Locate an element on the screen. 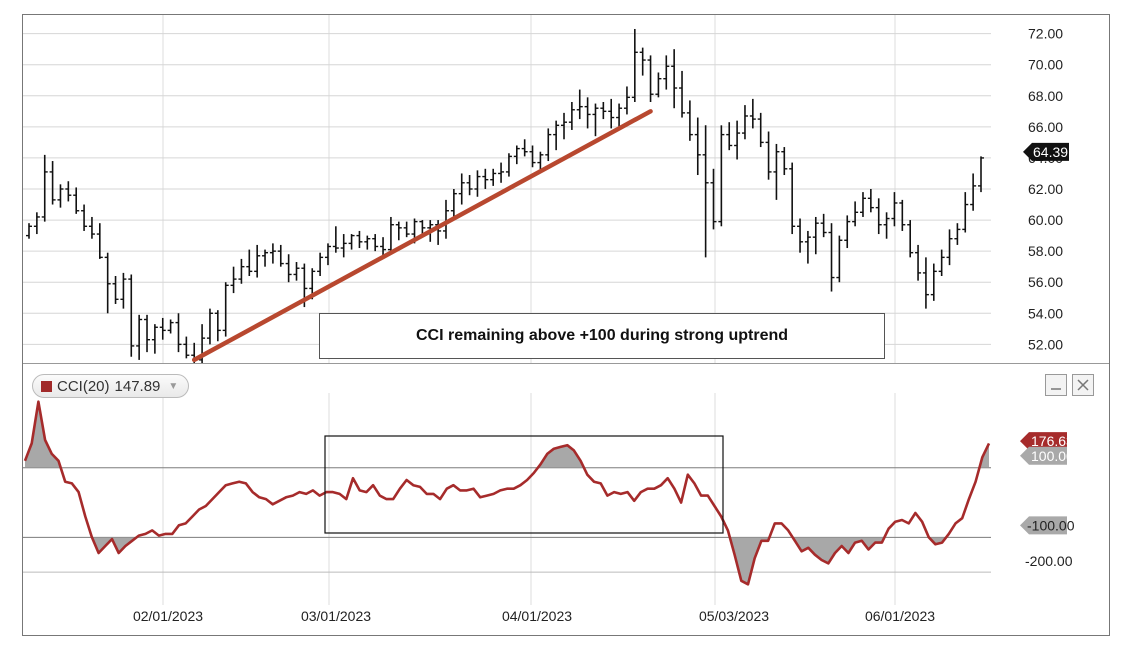 The image size is (1133, 655). cci-last-value-shape is located at coordinates (1043, 441).